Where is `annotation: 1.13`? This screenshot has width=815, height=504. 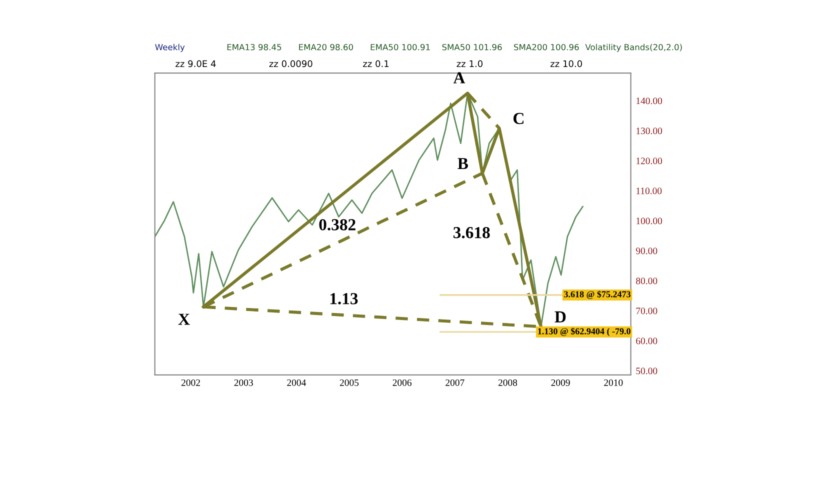 annotation: 1.13 is located at coordinates (344, 298).